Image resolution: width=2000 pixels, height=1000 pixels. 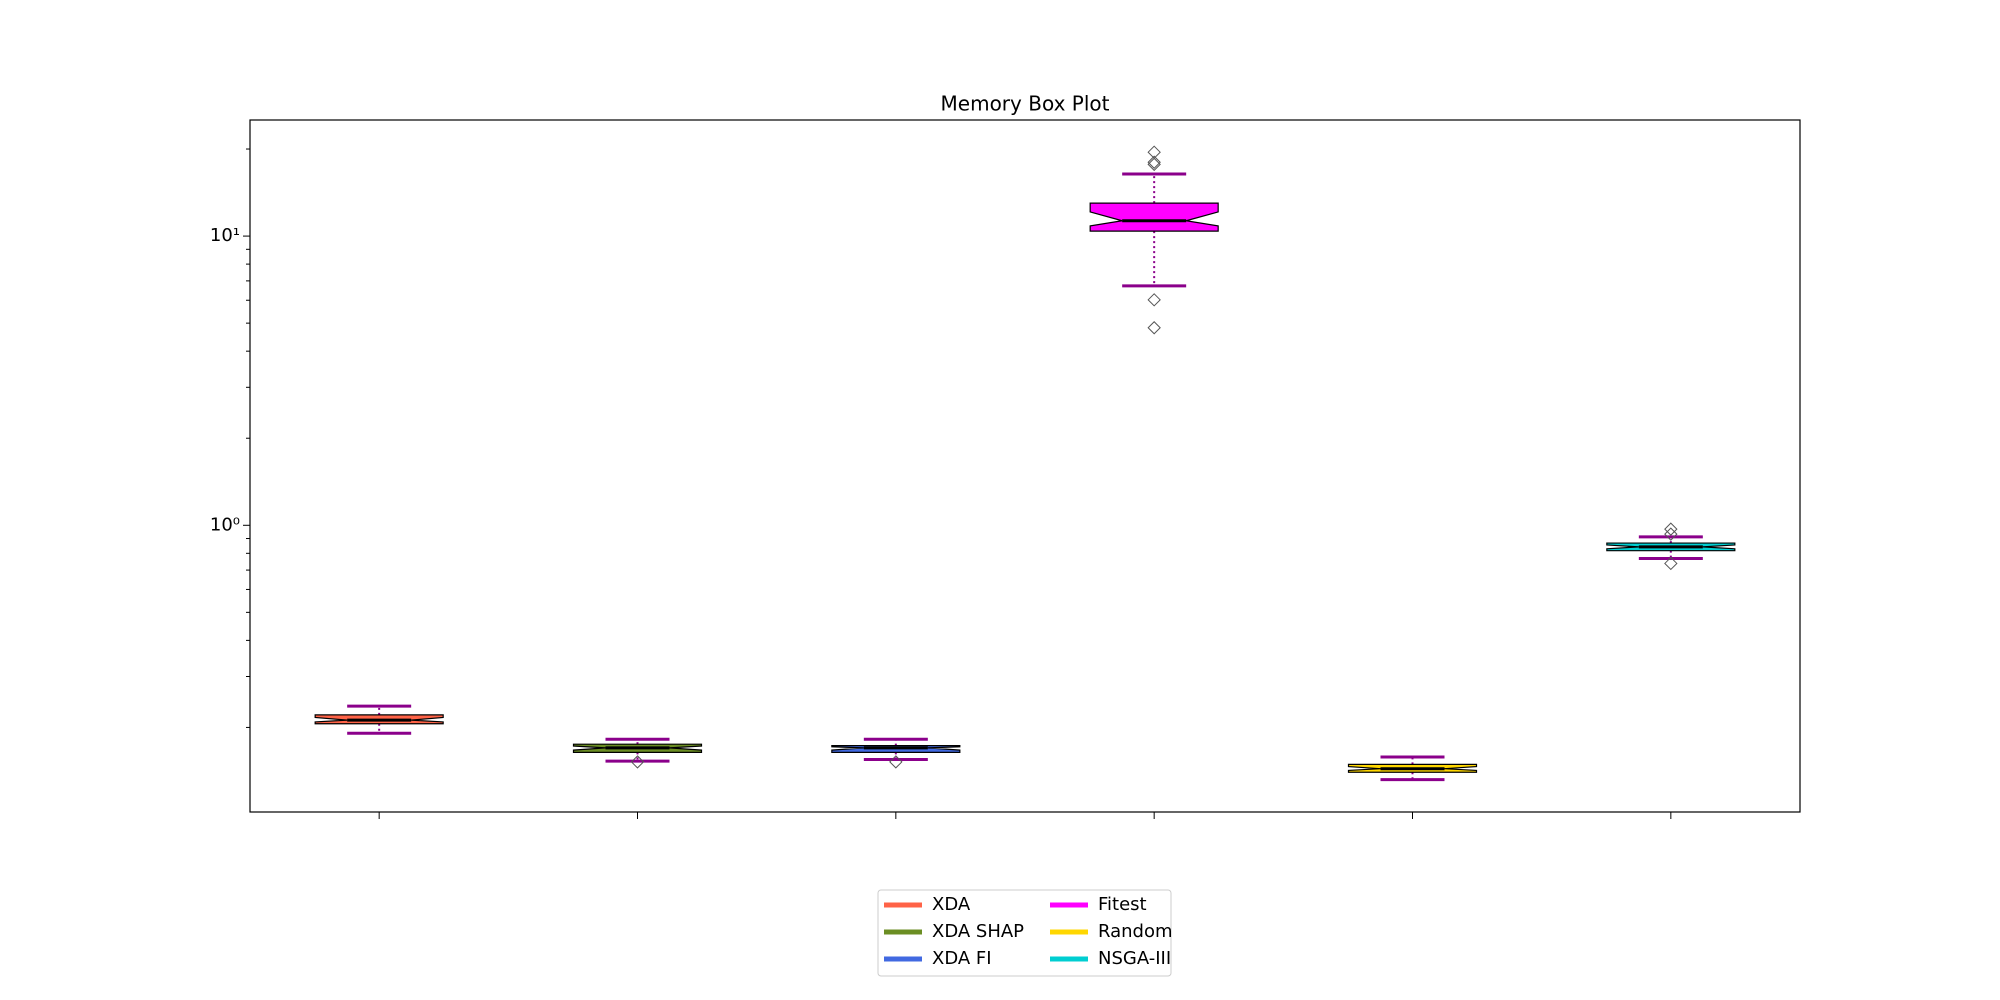 I want to click on box, so click(x=1154, y=217).